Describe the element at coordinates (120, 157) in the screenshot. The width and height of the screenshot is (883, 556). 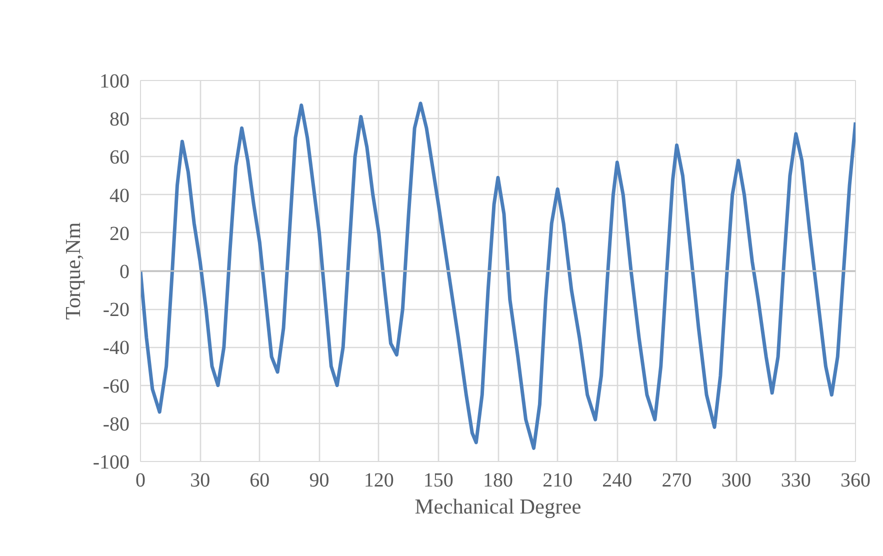
I see `y-tick-label: 60` at that location.